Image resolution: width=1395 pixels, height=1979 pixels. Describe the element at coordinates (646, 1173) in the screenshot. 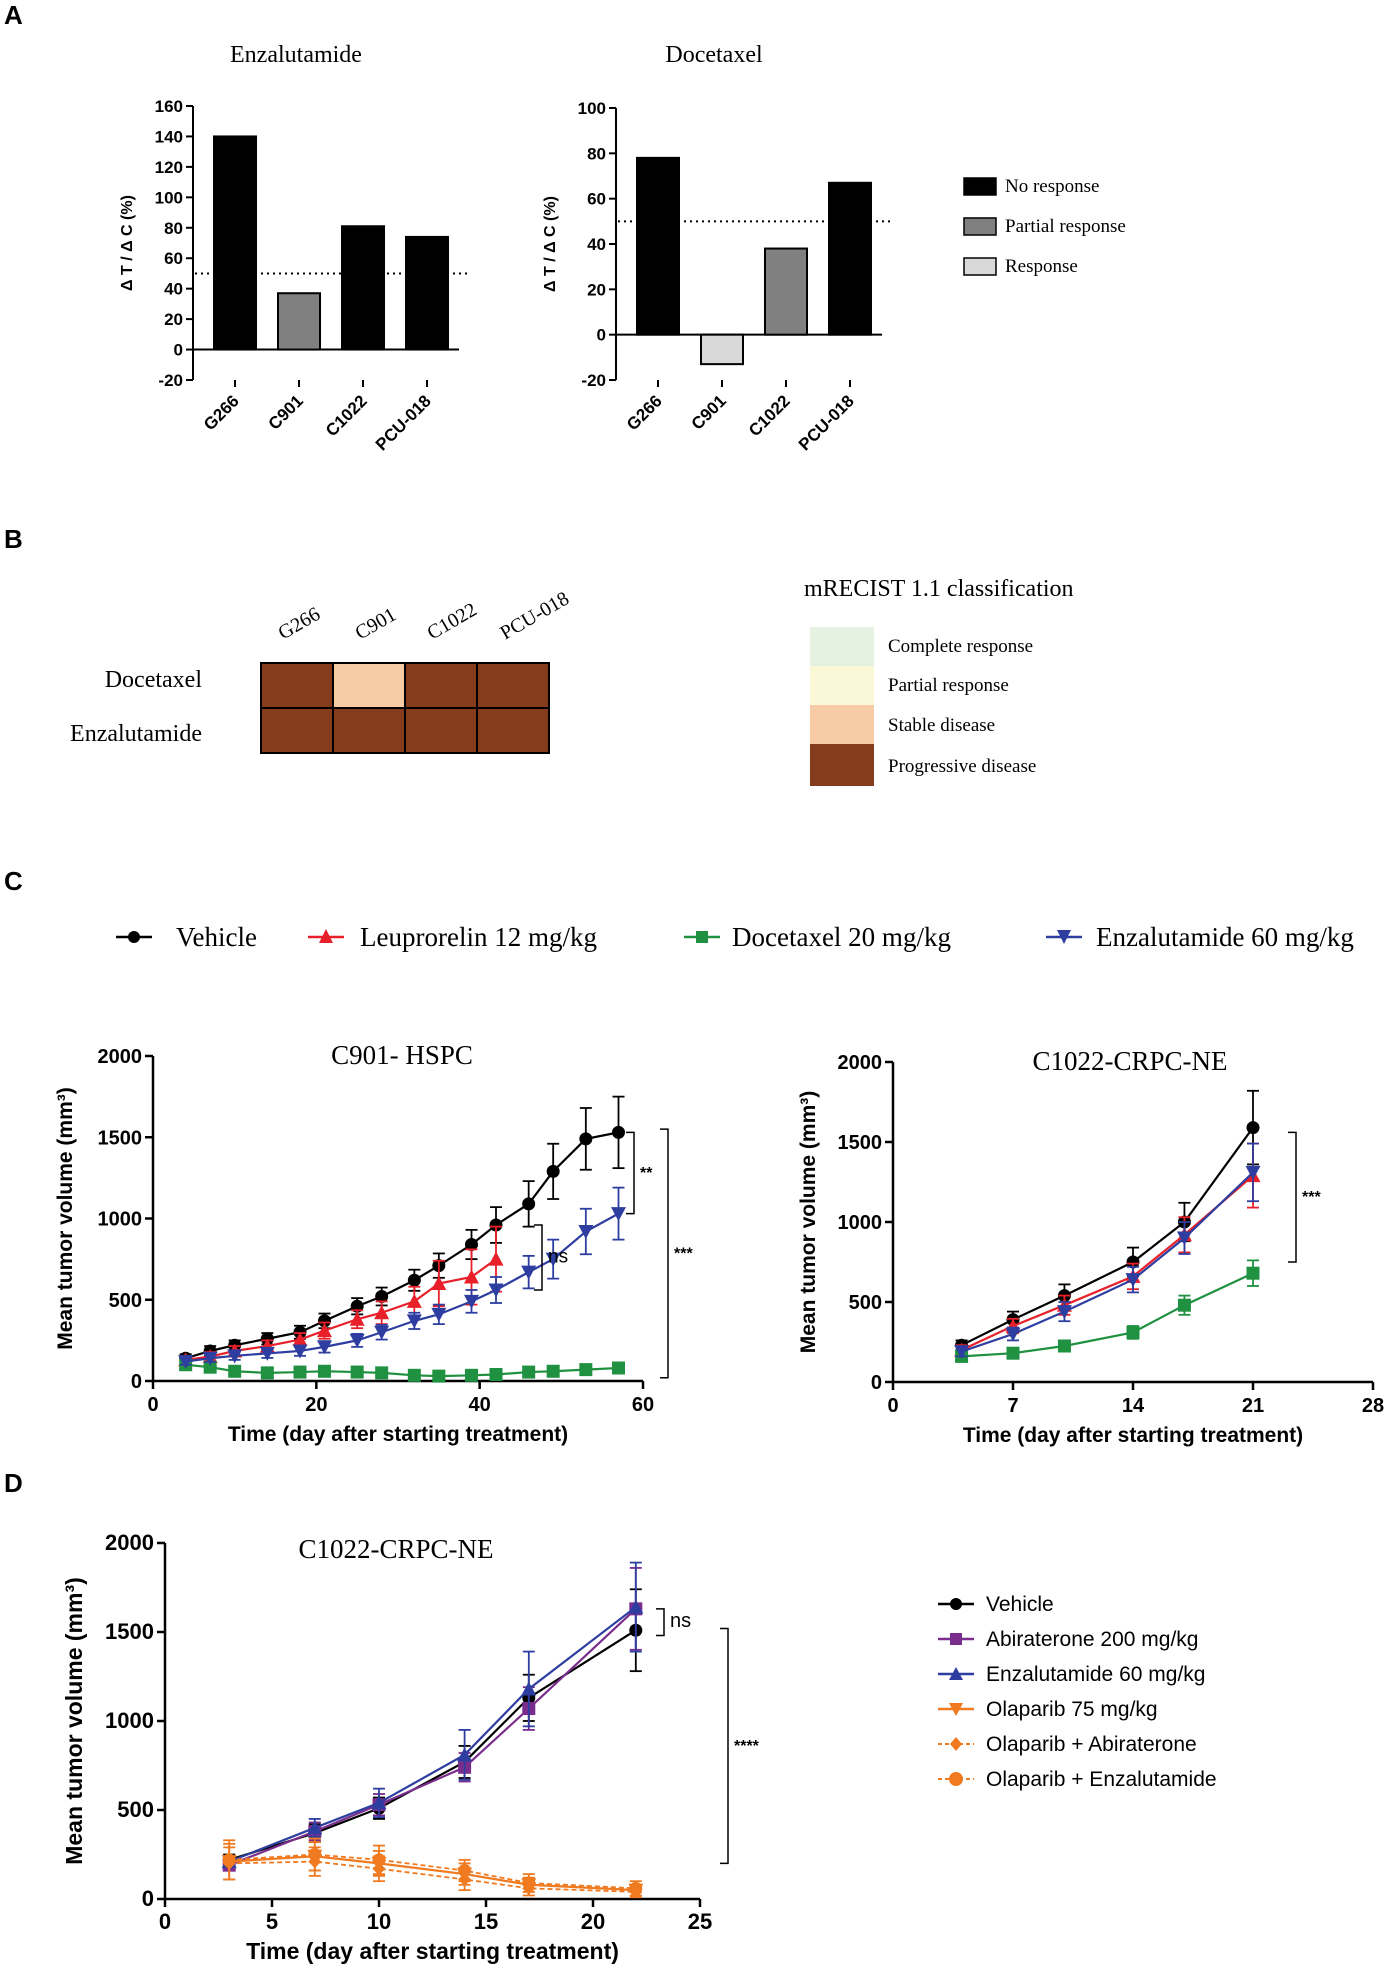

I see `significance-label: **` at that location.